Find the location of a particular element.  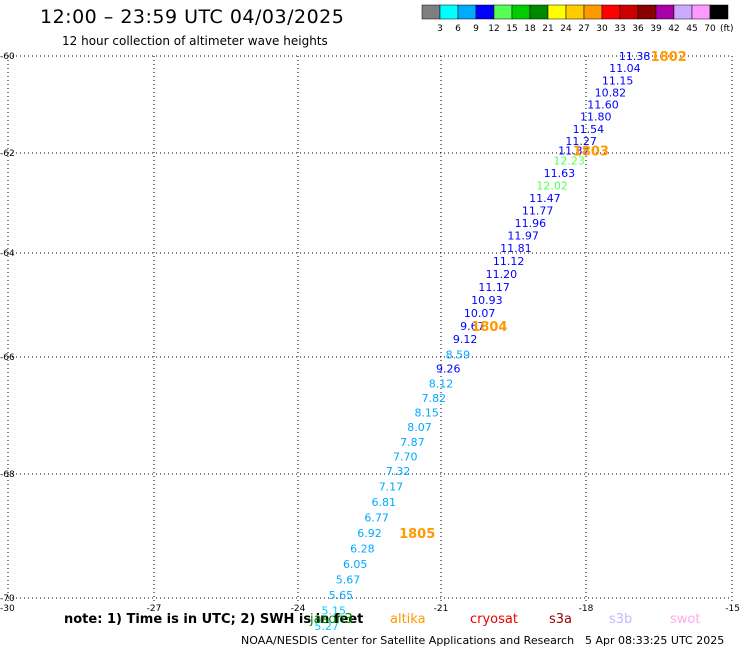

wave-height-point: 9.67 is located at coordinates (472, 326).